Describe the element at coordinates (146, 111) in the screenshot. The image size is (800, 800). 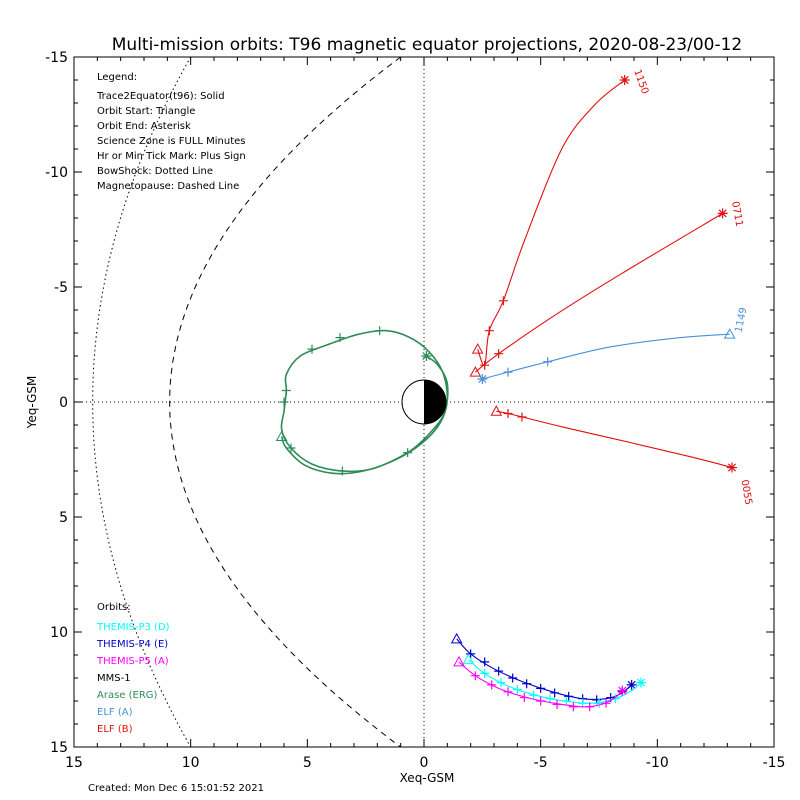
I see `legend-line: Orbit Start: Triangle` at that location.